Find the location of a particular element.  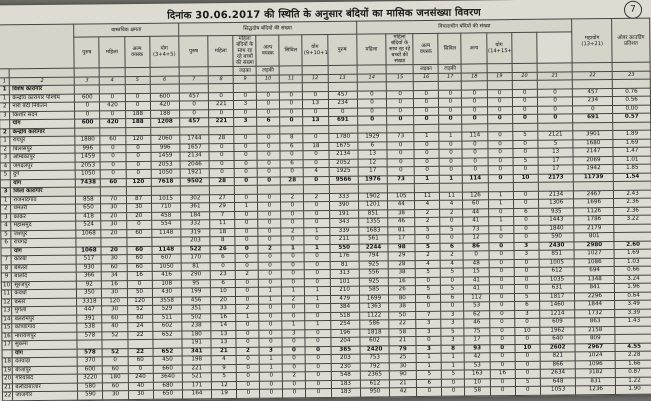

table-cell: 41 is located at coordinates (476, 281).